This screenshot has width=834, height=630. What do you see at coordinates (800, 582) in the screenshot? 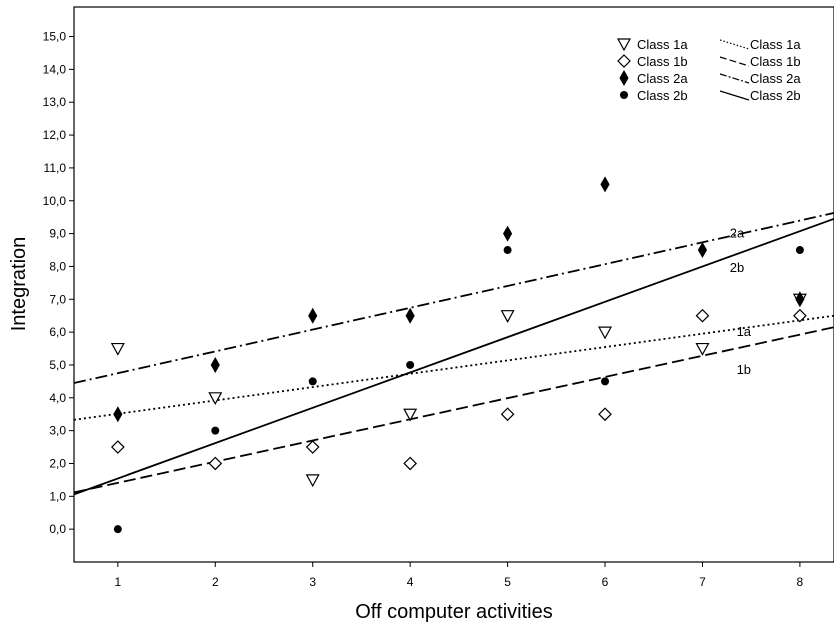
I see `x-tick-label: 8` at bounding box center [800, 582].